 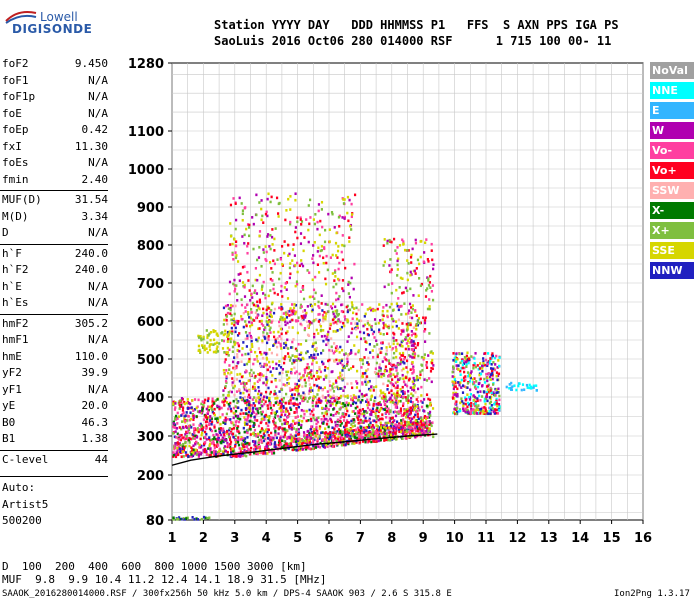 What do you see at coordinates (55, 164) in the screenshot?
I see `param-row-foes: foEs N/A` at bounding box center [55, 164].